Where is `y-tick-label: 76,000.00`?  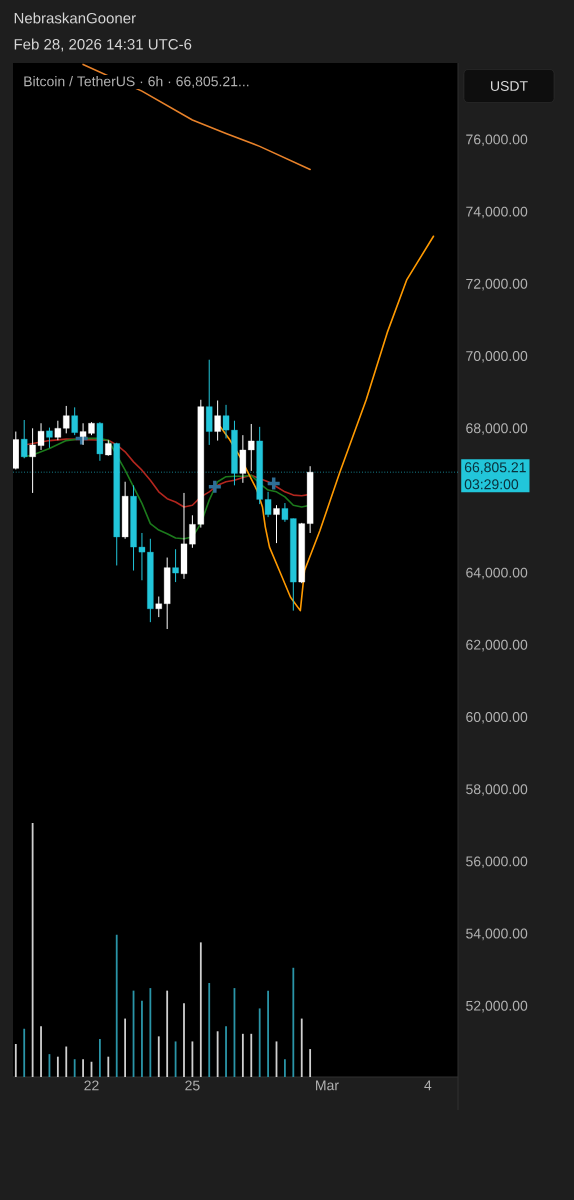 y-tick-label: 76,000.00 is located at coordinates (497, 140).